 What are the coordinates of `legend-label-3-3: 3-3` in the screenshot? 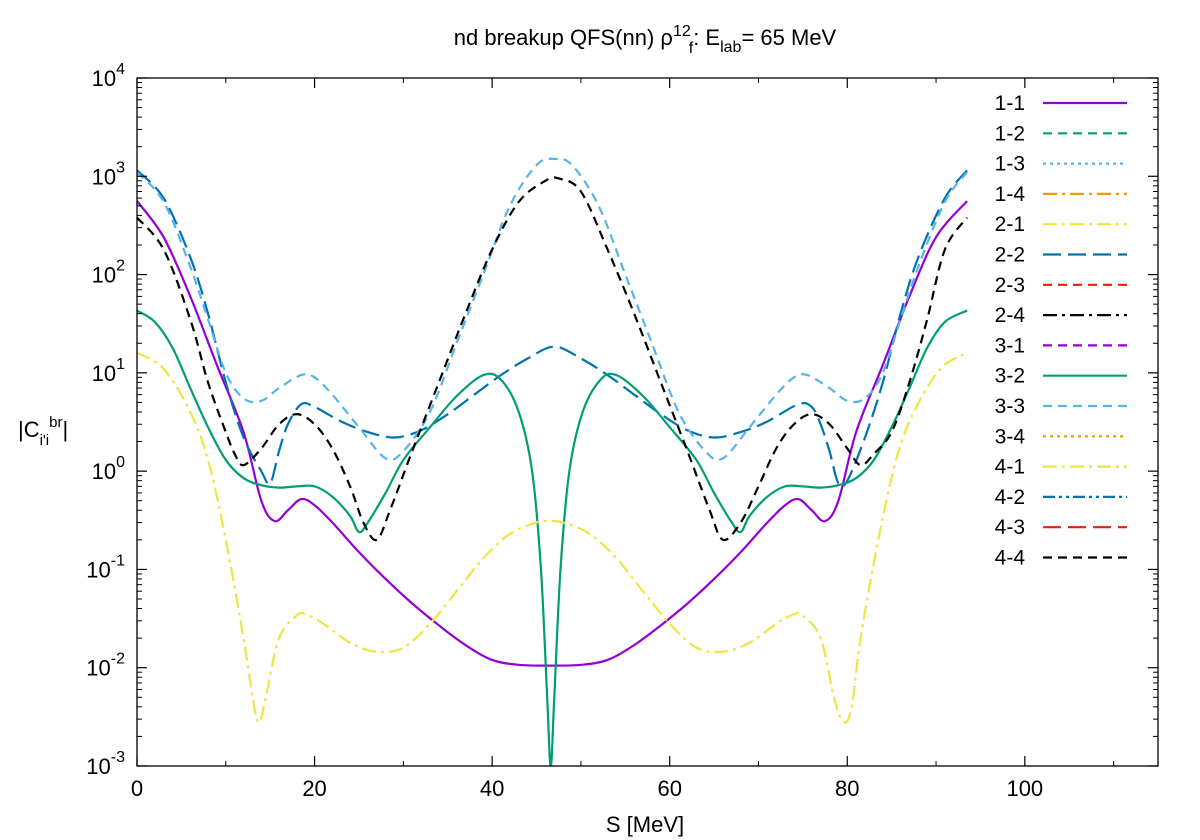 It's located at (1010, 406).